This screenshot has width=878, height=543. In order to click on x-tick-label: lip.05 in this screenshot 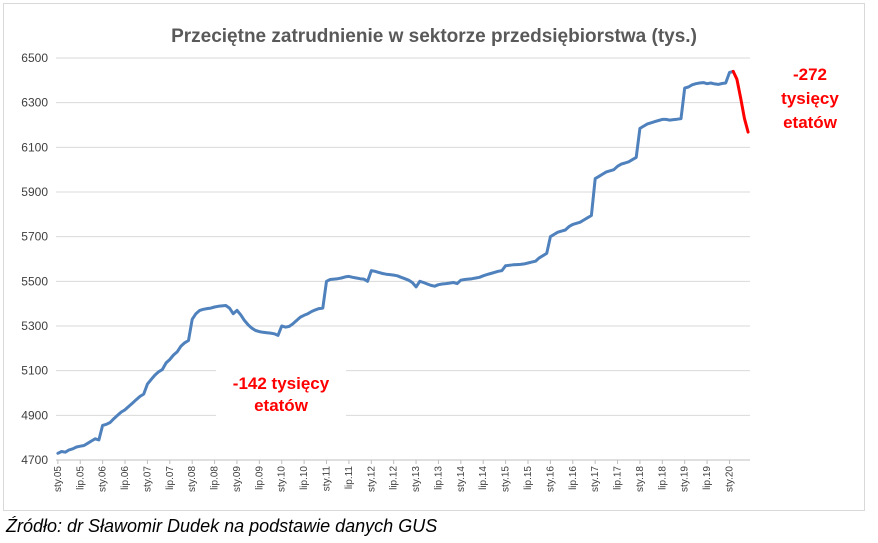, I will do `click(80, 478)`.